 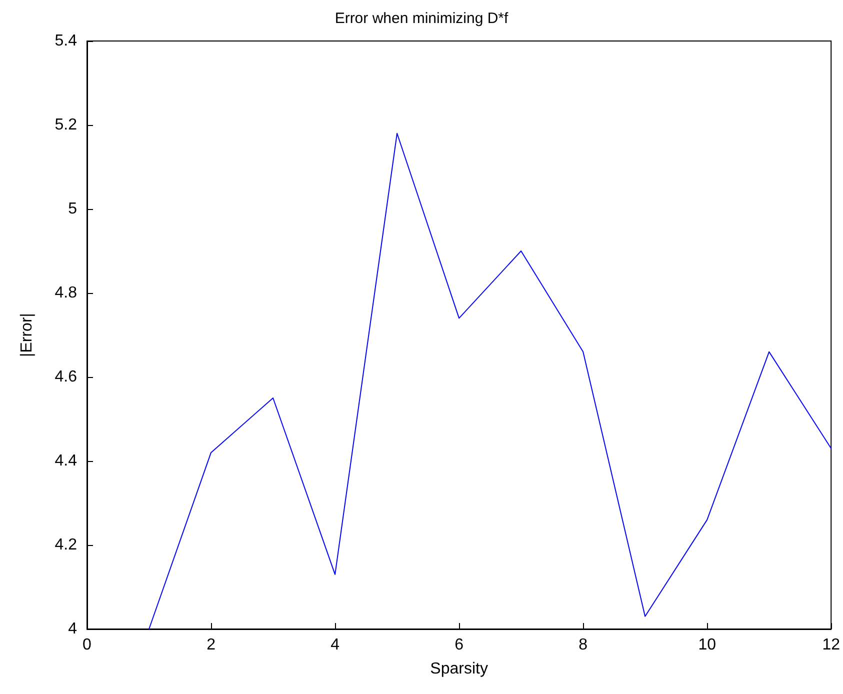 What do you see at coordinates (459, 645) in the screenshot?
I see `x-tick-label: 6` at bounding box center [459, 645].